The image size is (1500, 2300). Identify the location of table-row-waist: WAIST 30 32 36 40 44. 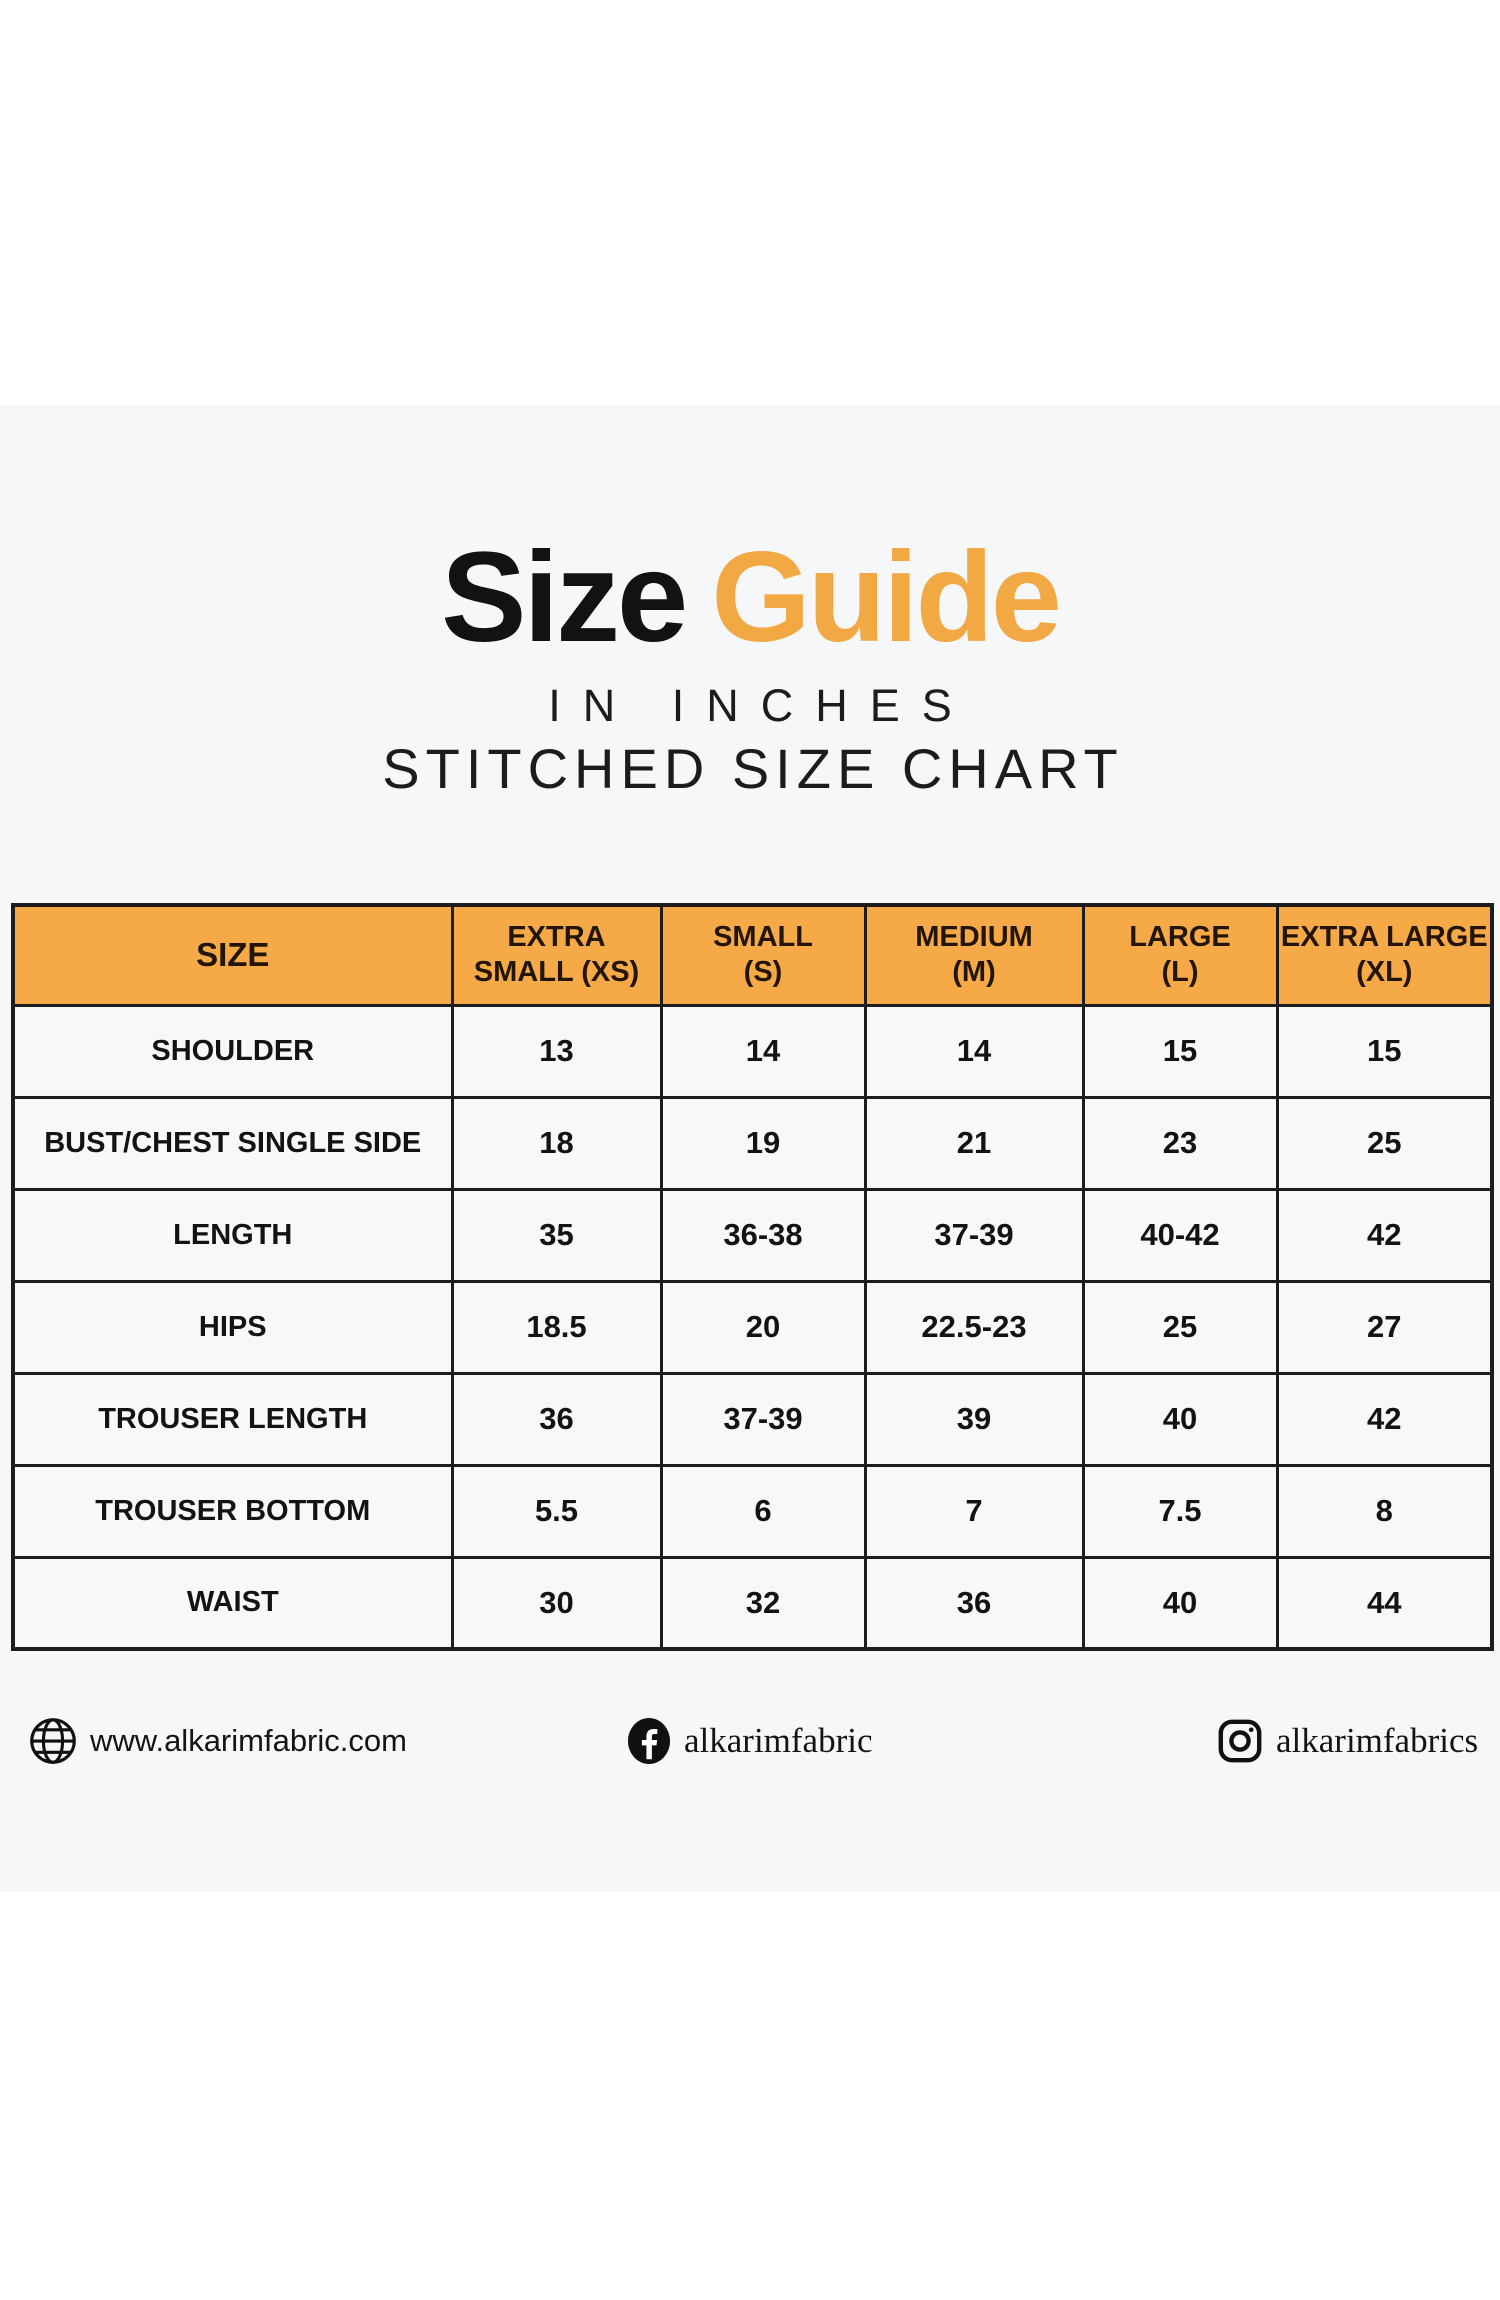
(752, 1603).